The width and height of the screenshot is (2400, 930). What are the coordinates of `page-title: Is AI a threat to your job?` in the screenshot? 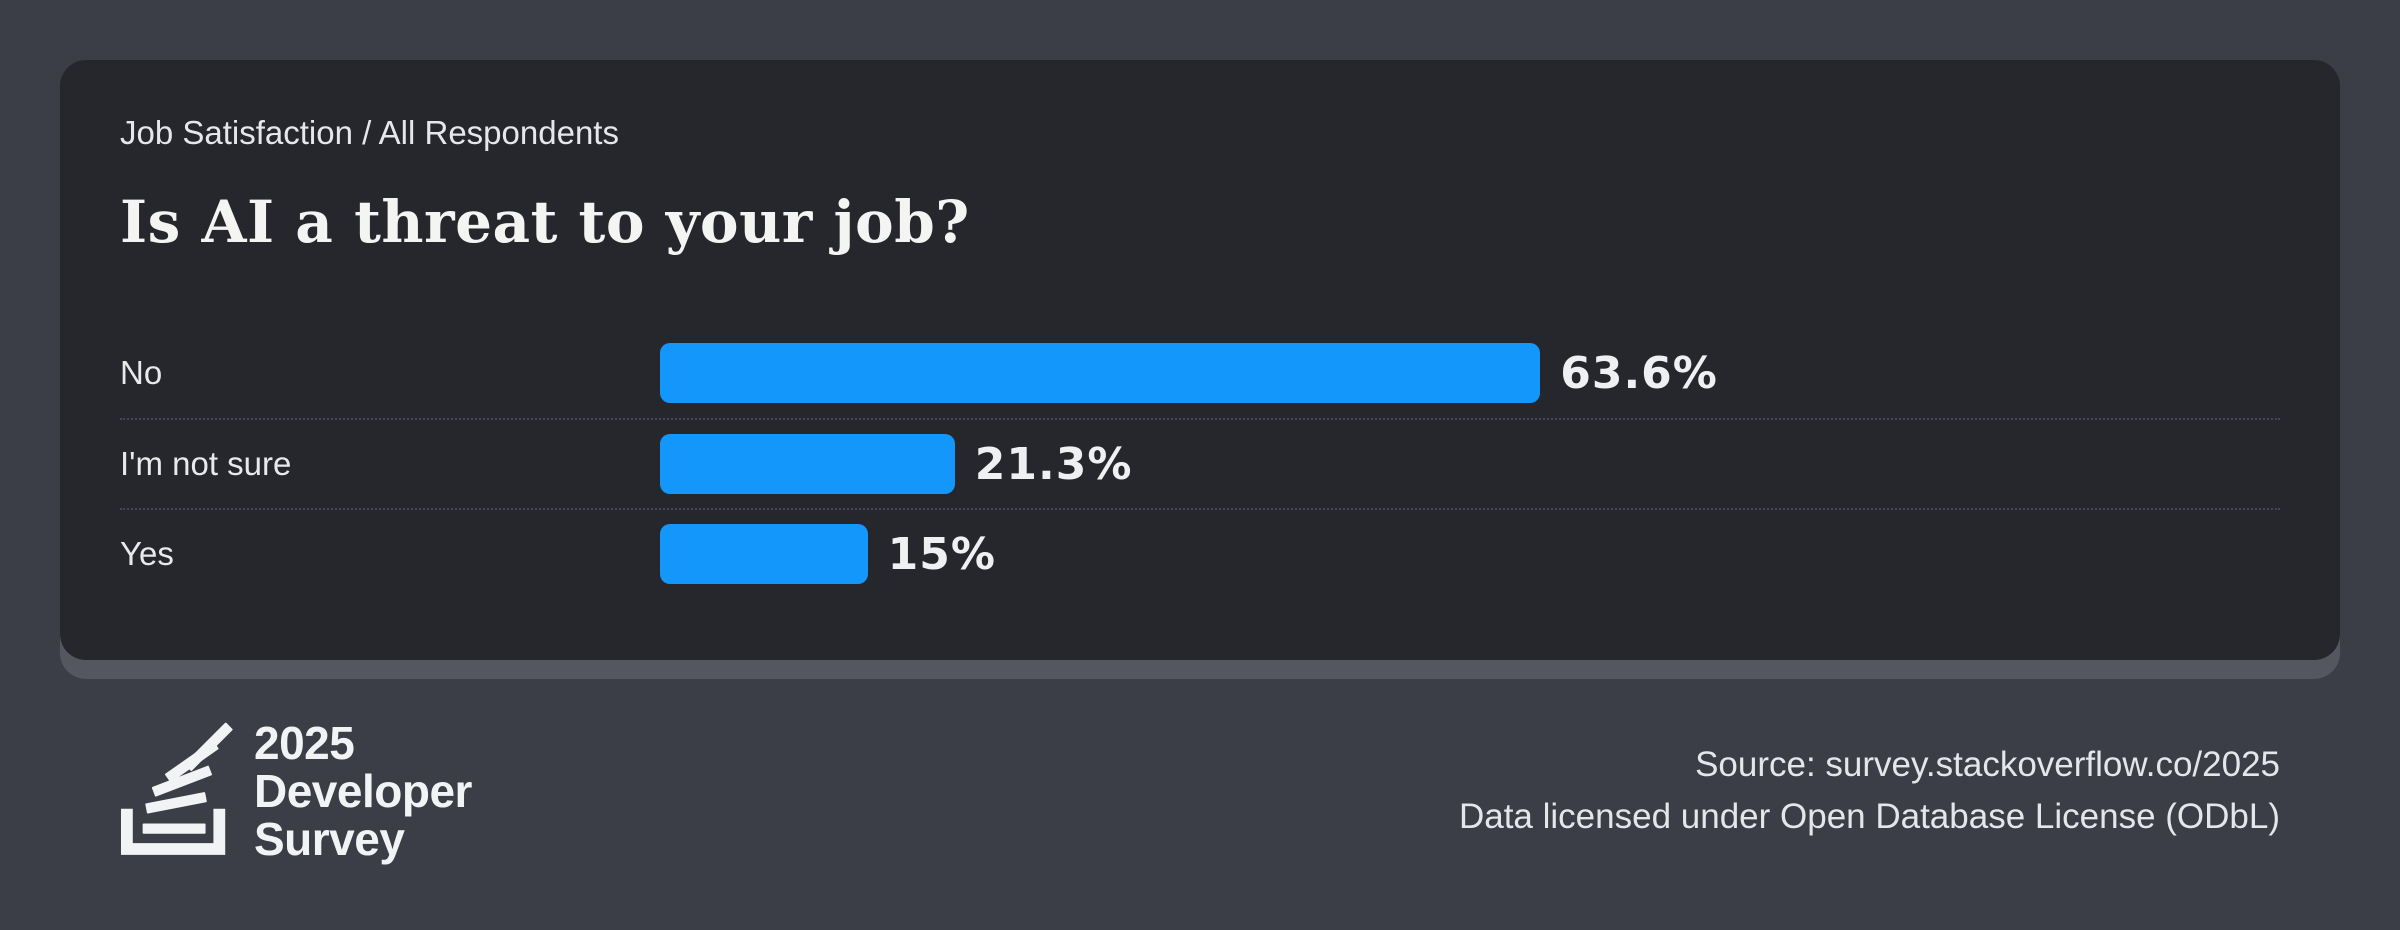 It's located at (545, 222).